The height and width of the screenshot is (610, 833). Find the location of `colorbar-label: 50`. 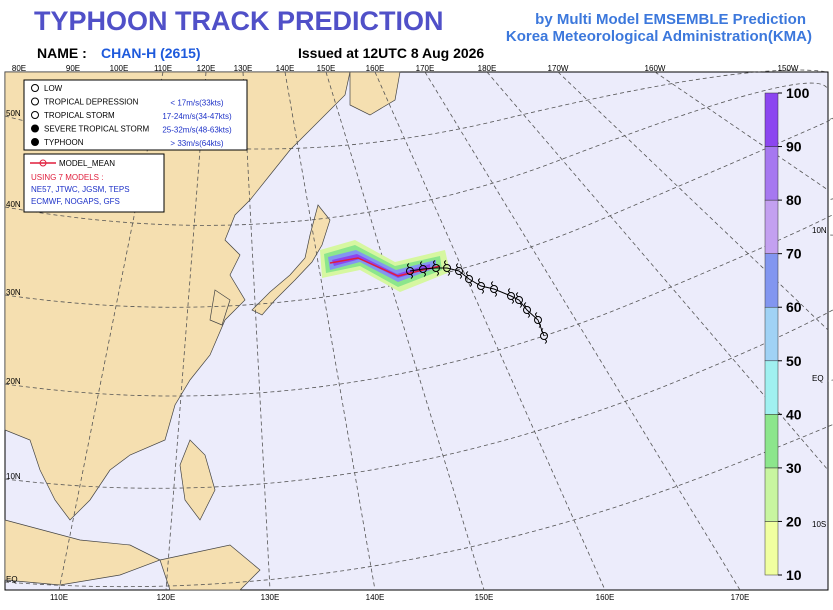

colorbar-label: 50 is located at coordinates (794, 361).